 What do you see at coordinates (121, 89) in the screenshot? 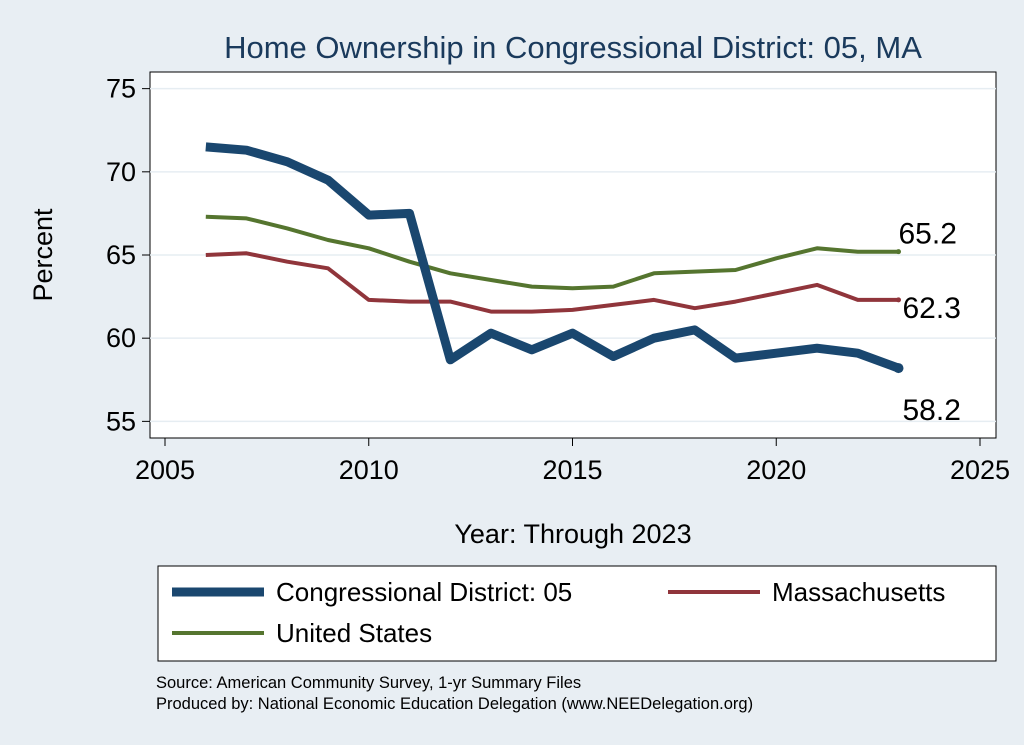
I see `y-tick-label: 75` at bounding box center [121, 89].